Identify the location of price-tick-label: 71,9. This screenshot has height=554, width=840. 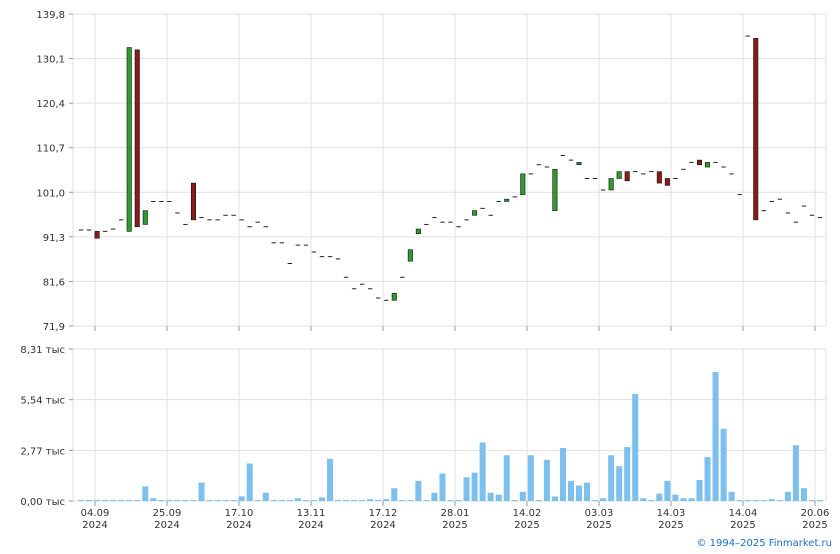
(54, 327).